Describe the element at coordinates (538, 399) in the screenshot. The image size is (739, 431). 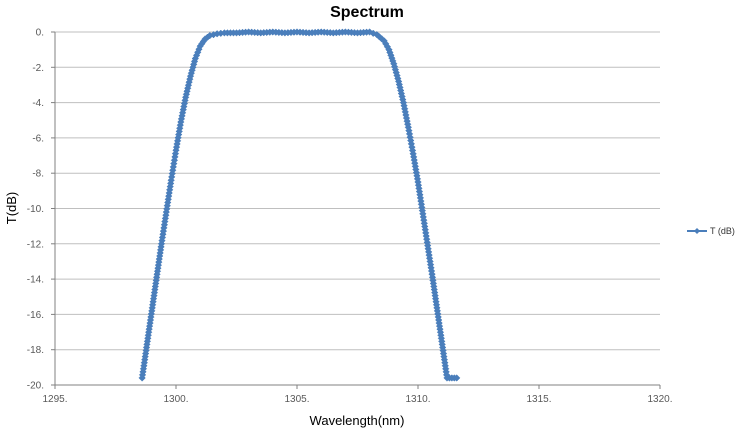
I see `x-tick-label: 1315.` at that location.